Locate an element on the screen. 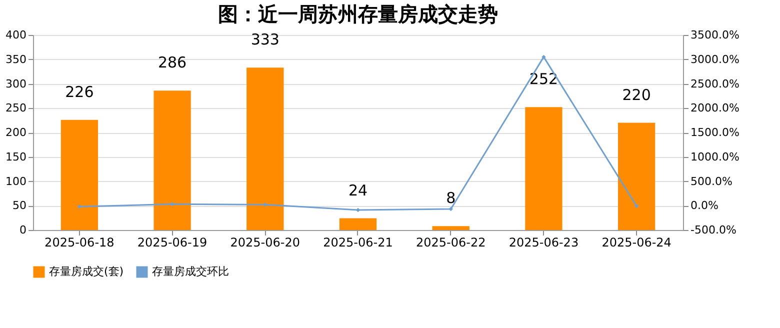  y-tick-label: 200 is located at coordinates (16, 132).